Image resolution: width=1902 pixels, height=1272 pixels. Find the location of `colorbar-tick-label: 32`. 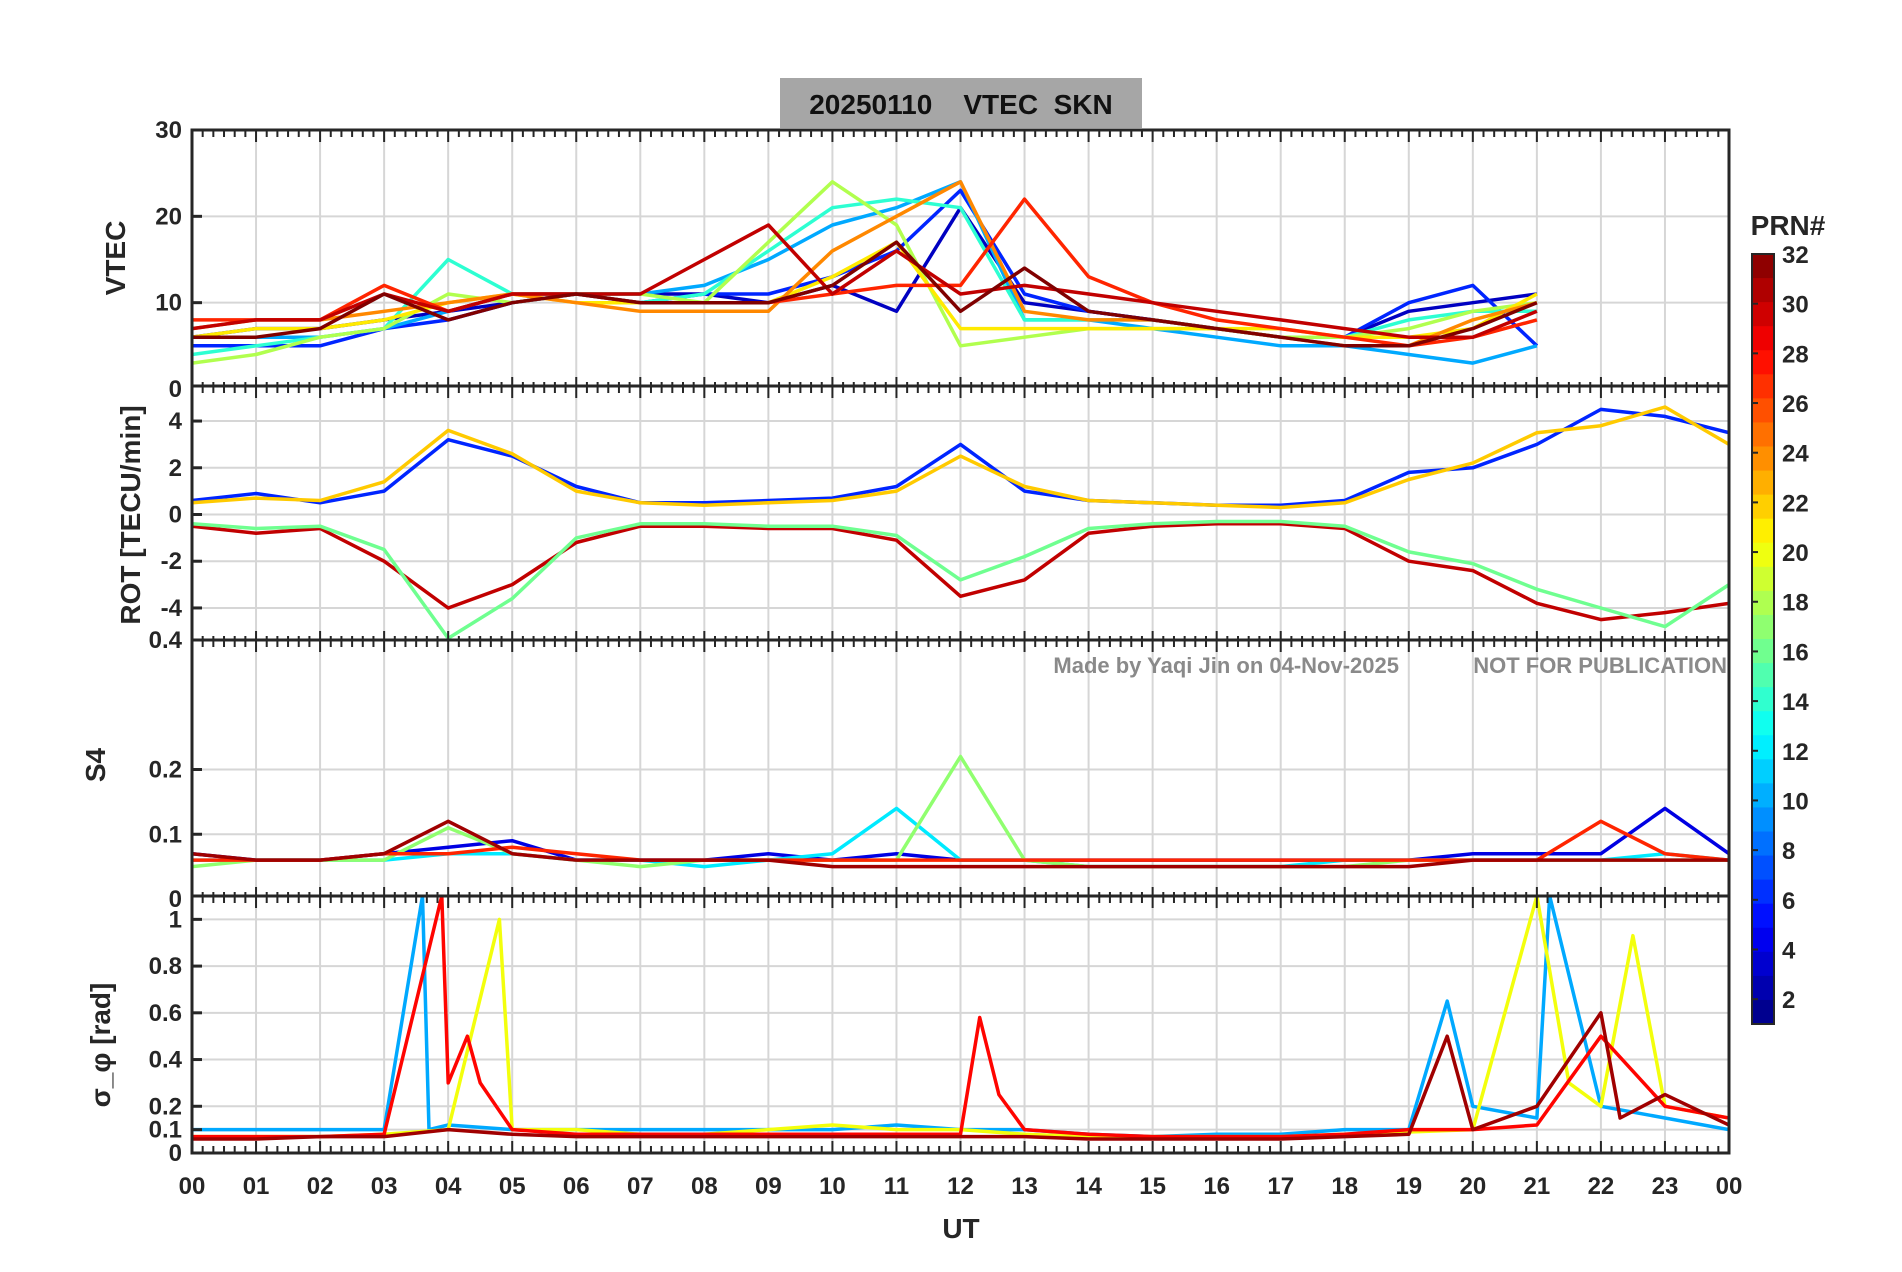

colorbar-tick-label: 32 is located at coordinates (1795, 255).